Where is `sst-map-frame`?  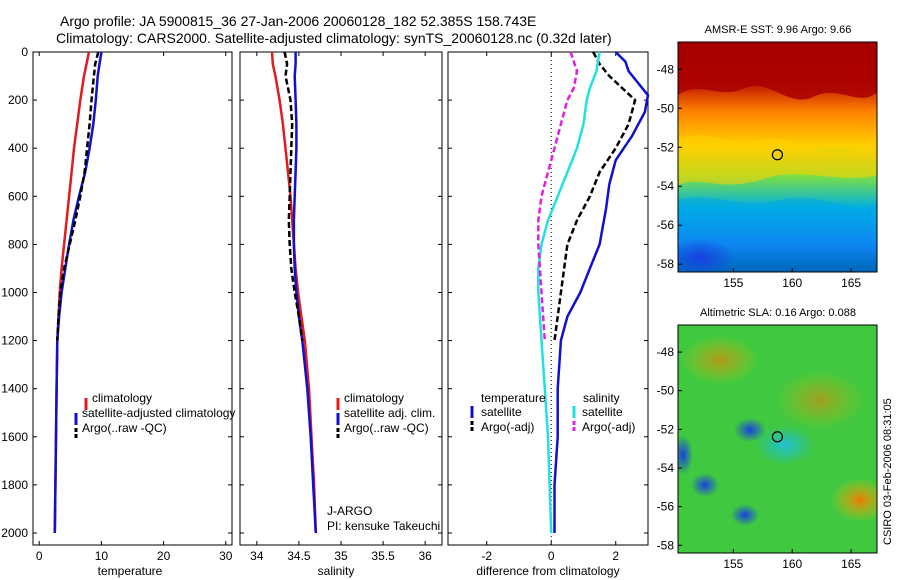
sst-map-frame is located at coordinates (777, 157).